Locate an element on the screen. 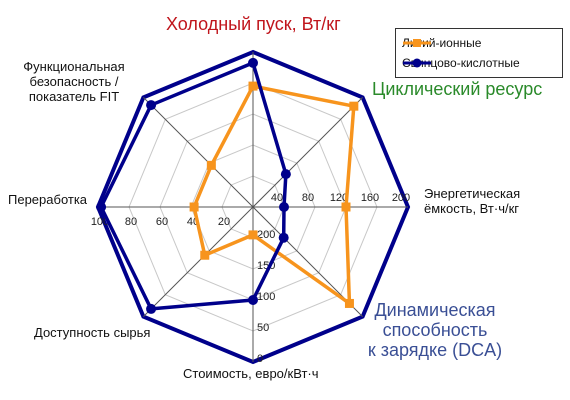 The height and width of the screenshot is (400, 570). tick-energy-2: 120 is located at coordinates (339, 198).